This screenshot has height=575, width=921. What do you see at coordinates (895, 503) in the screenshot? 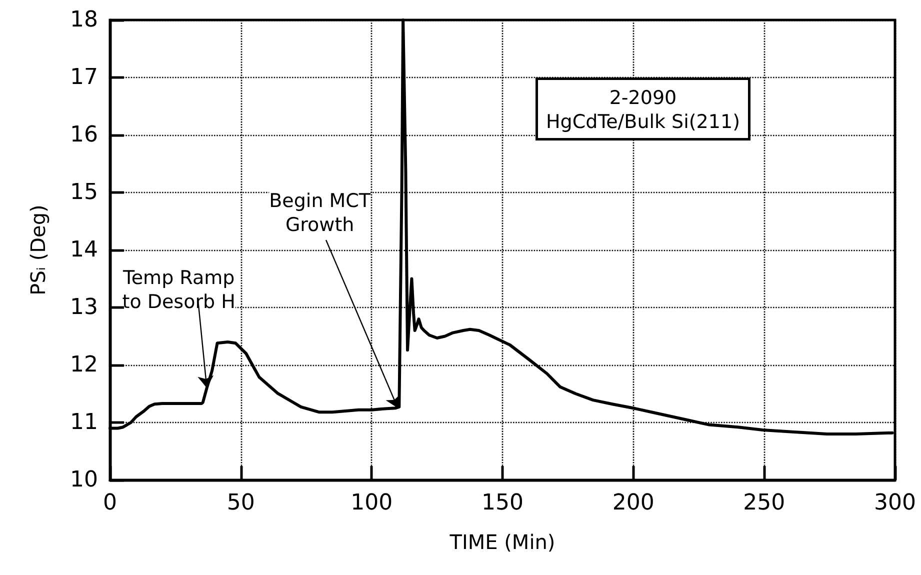
I see `x-tick-label: 300` at bounding box center [895, 503].